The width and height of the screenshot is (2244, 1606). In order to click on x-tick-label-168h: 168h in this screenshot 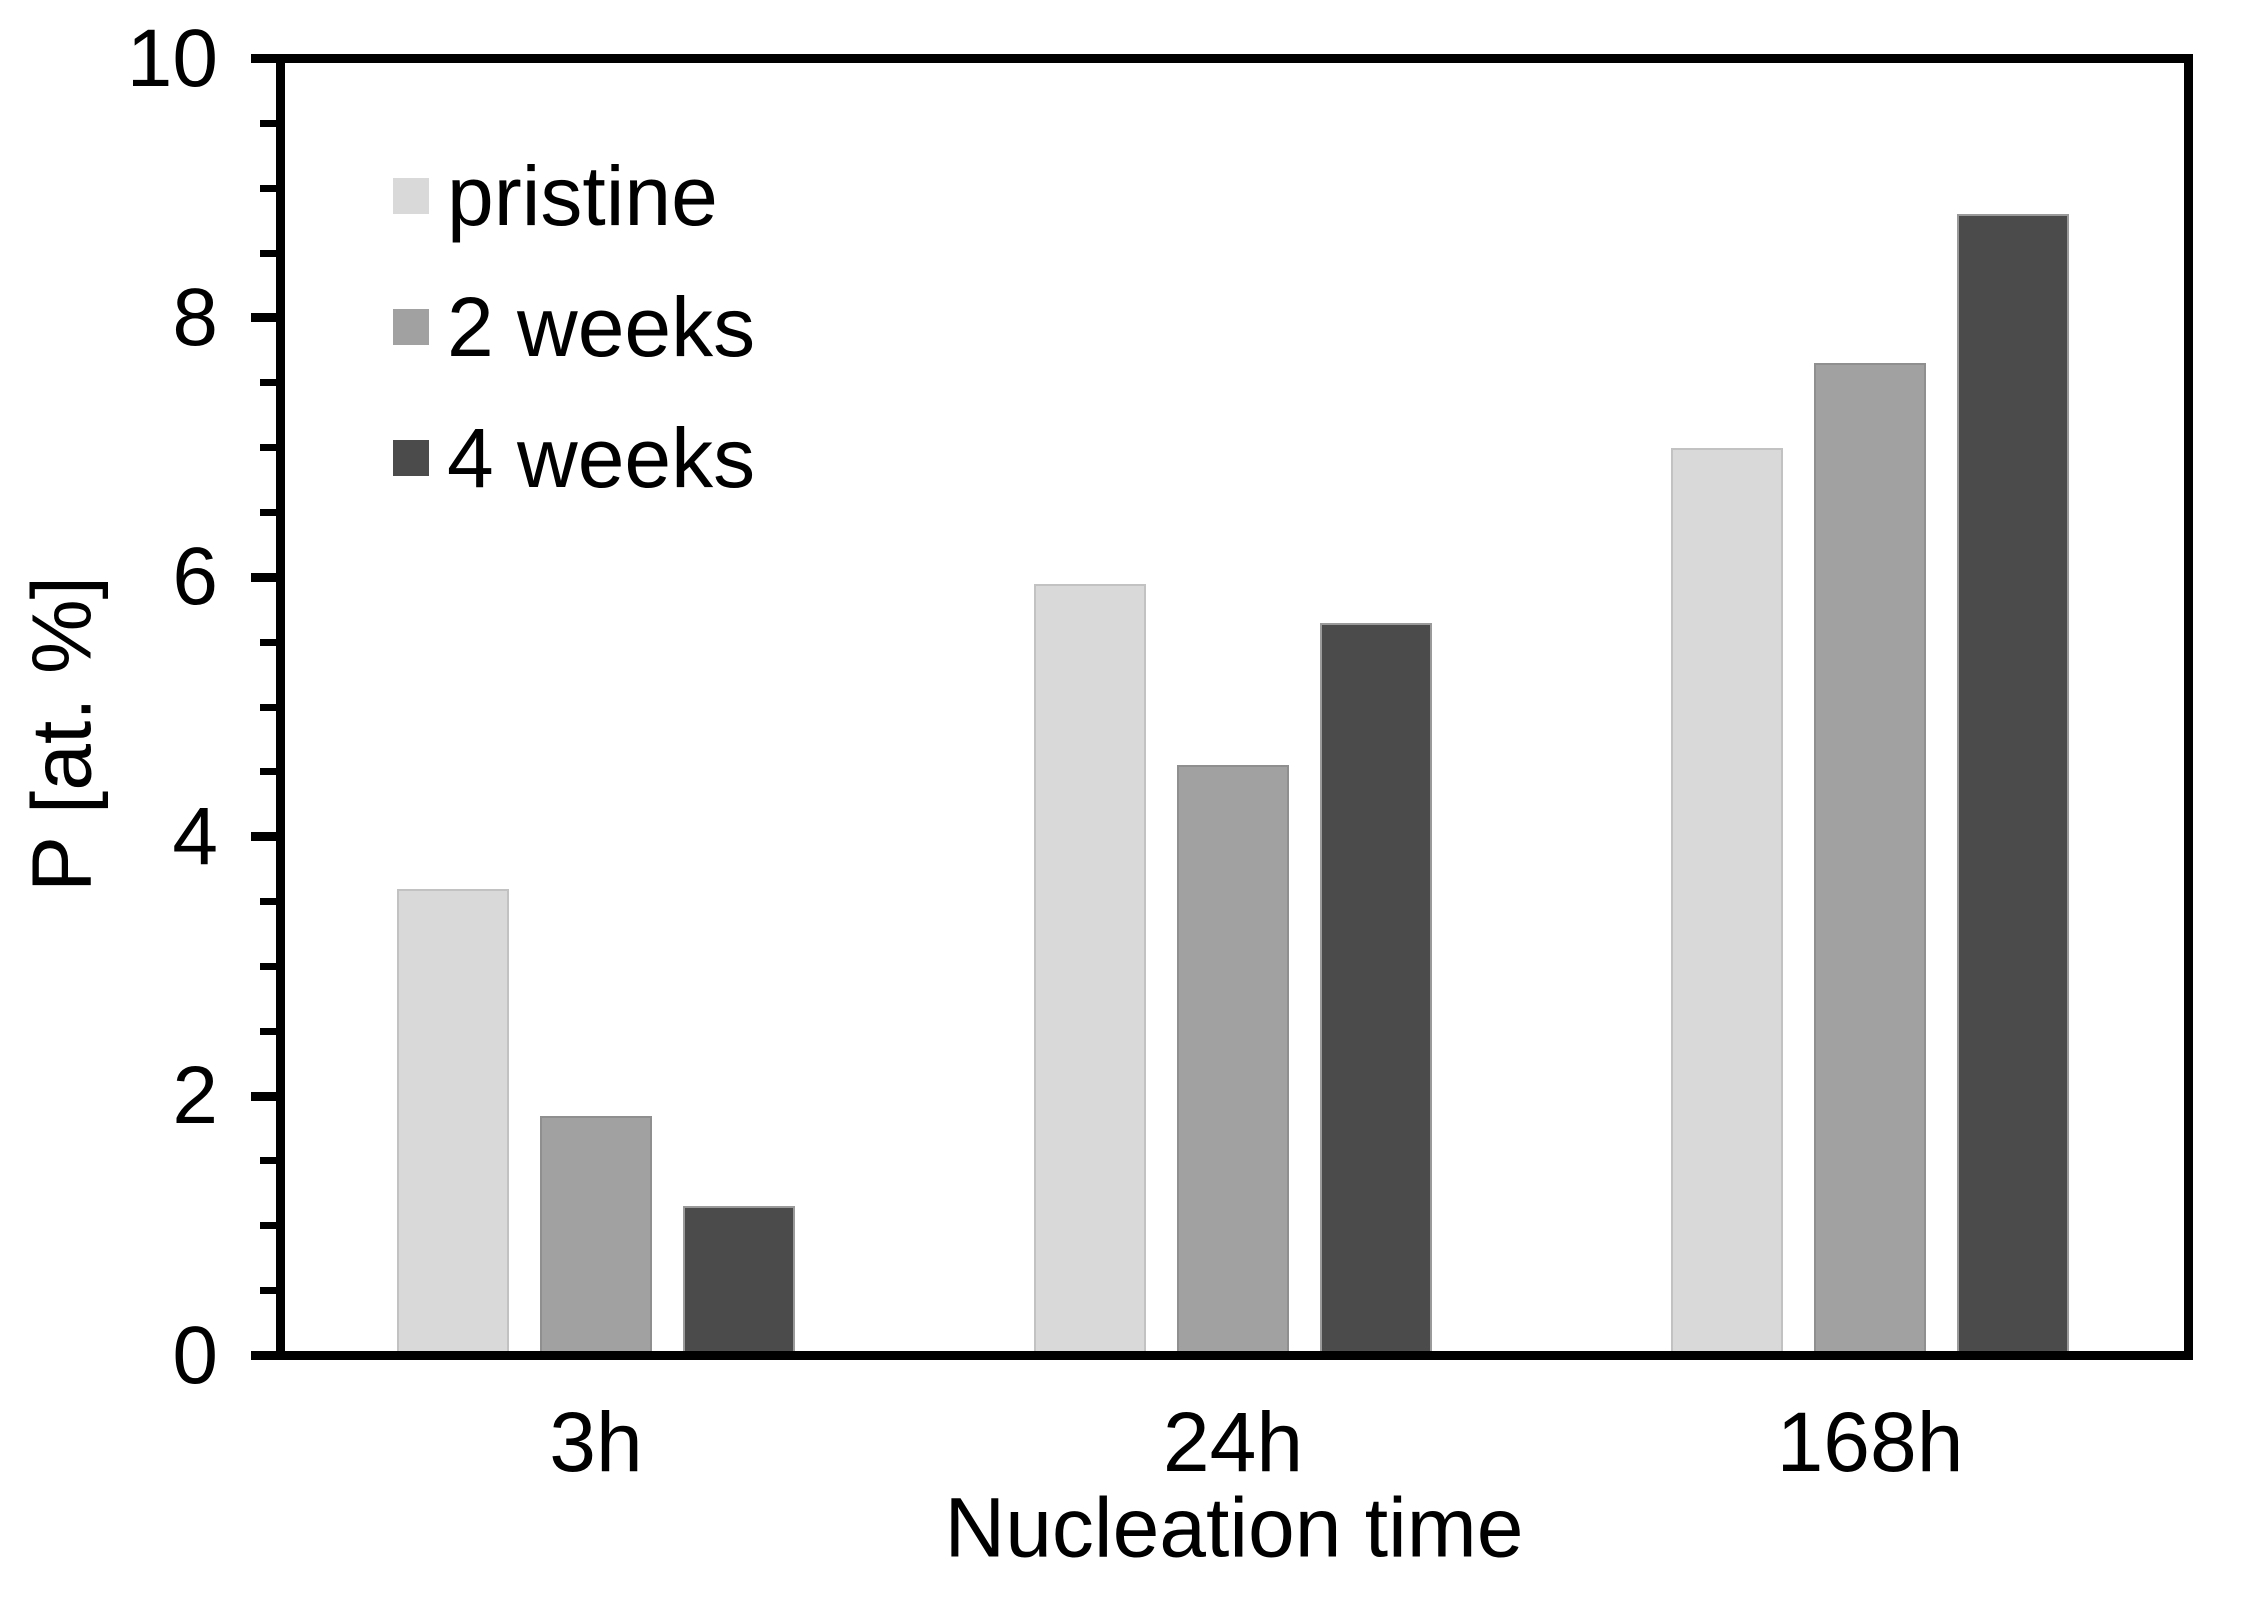, I will do `click(1870, 1442)`.